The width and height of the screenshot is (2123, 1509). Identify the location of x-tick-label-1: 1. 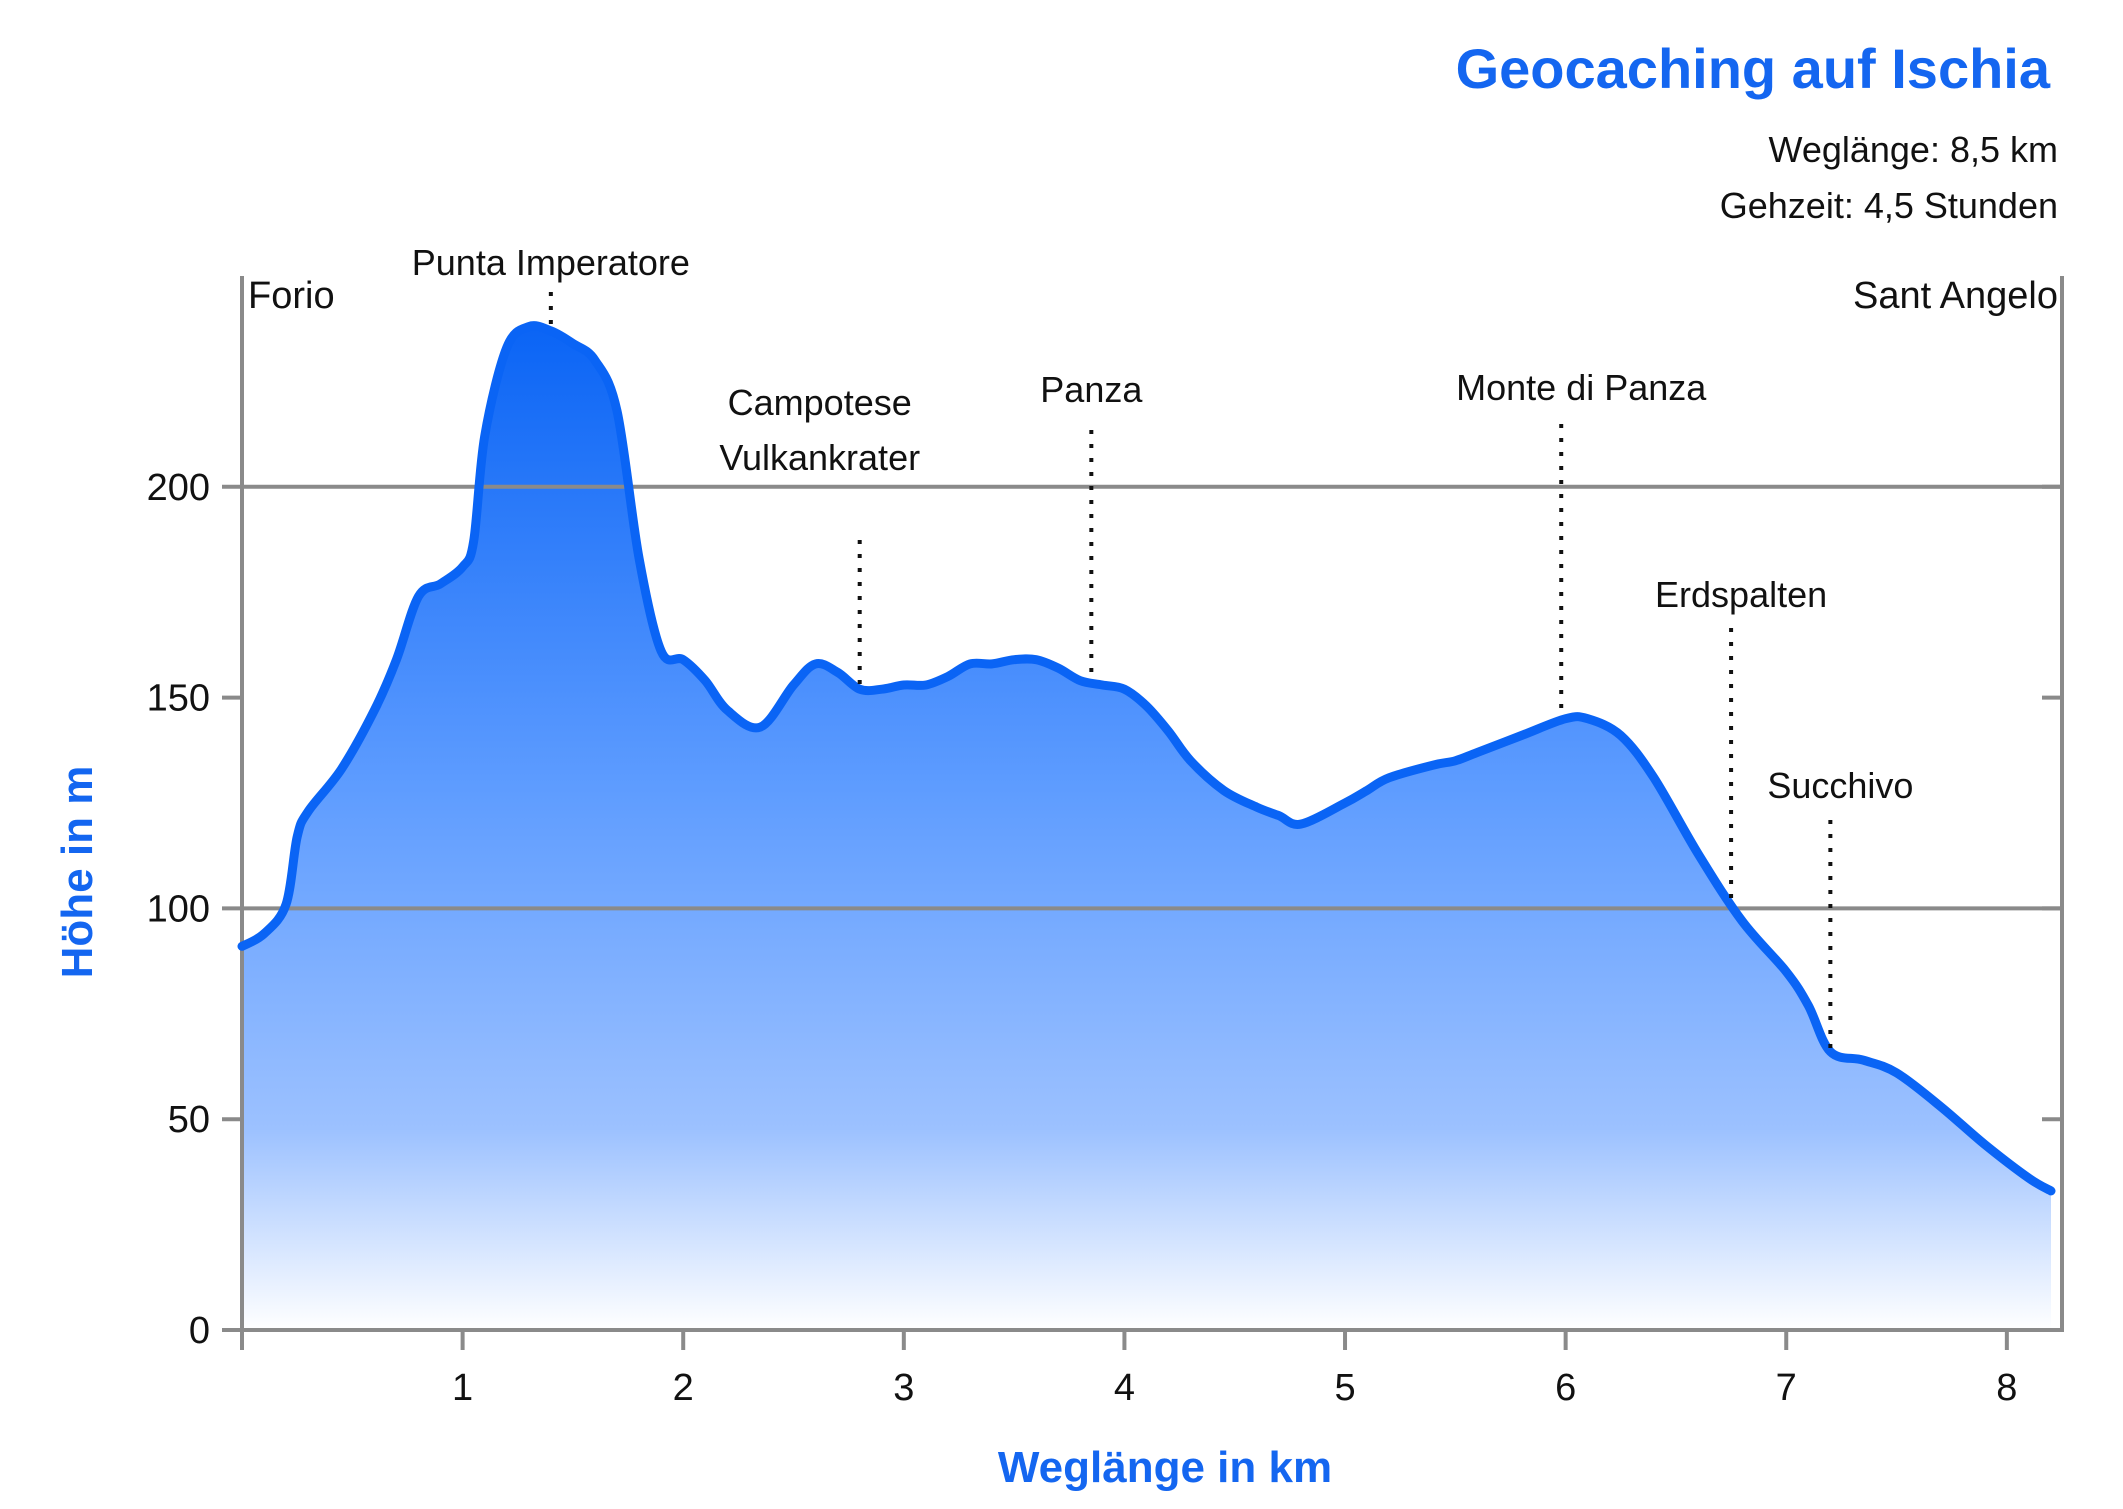
(462, 1388).